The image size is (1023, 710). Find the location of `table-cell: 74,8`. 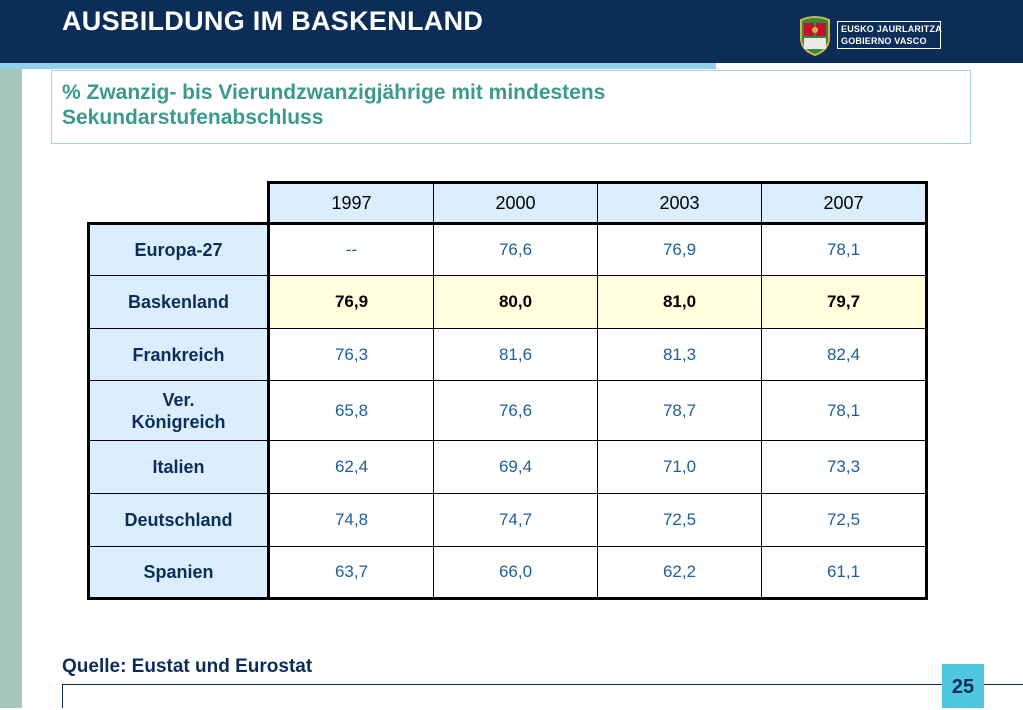

table-cell: 74,8 is located at coordinates (351, 520).